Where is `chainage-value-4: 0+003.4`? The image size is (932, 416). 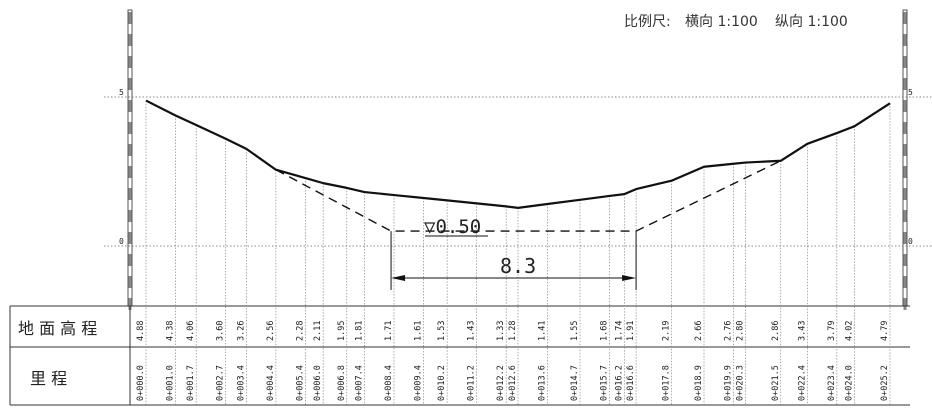
chainage-value-4: 0+003.4 is located at coordinates (241, 383).